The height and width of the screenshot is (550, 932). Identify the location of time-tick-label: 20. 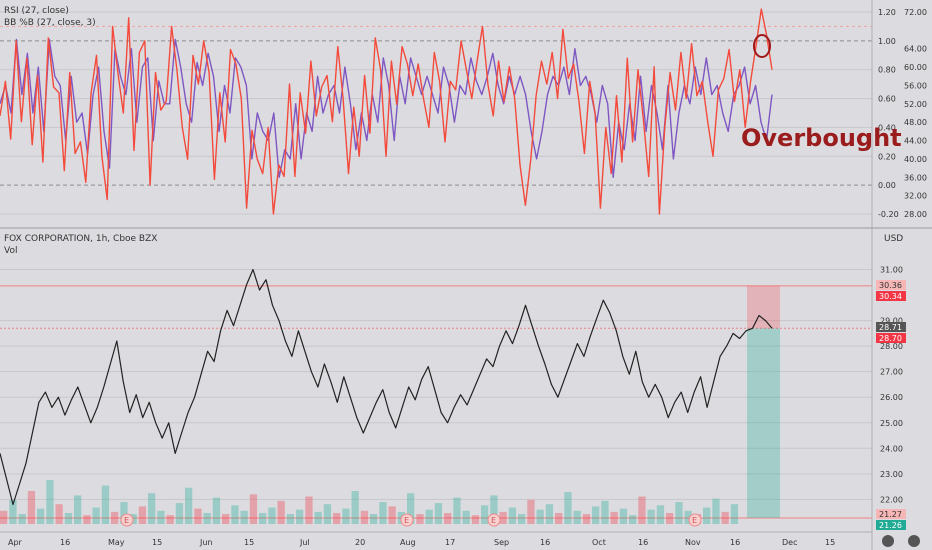
(360, 542).